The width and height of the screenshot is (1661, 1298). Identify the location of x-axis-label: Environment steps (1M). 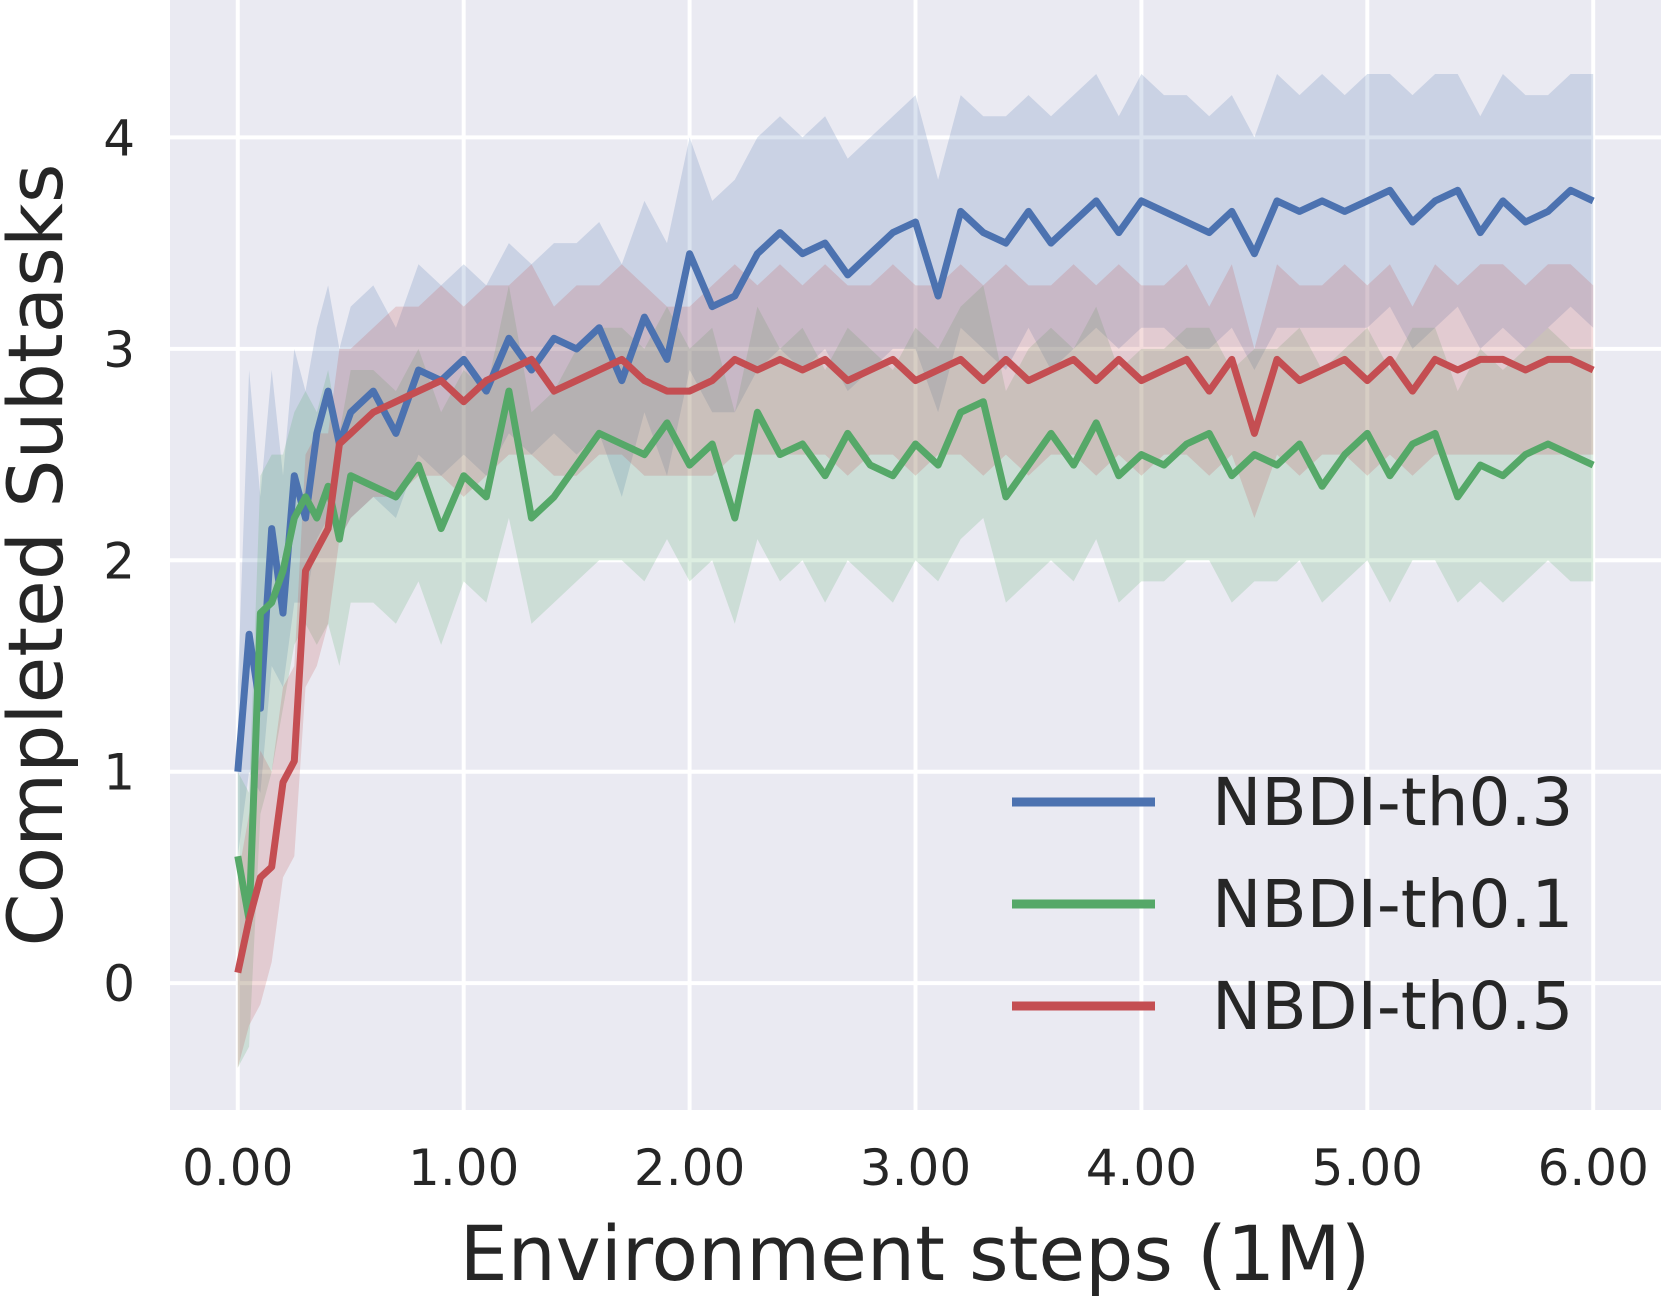
(915, 1253).